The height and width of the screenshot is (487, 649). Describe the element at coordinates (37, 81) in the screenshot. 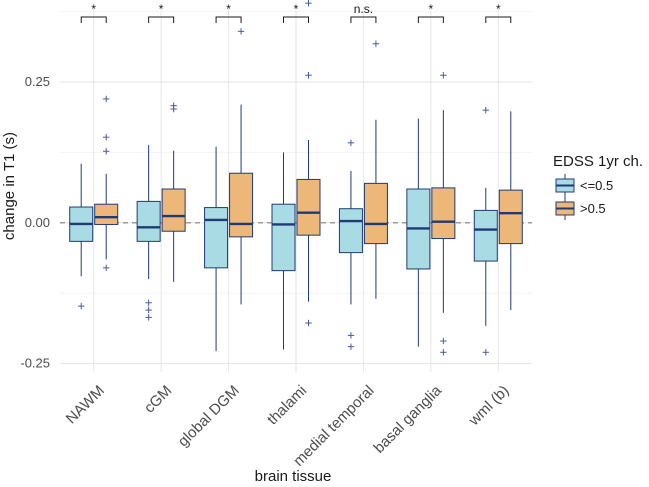

I see `y-tick-label: 0.25` at that location.